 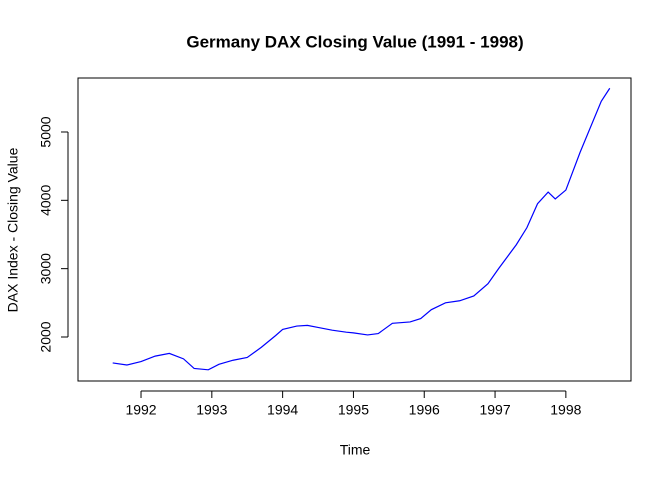 I want to click on y-tick-label: 4000, so click(x=46, y=200).